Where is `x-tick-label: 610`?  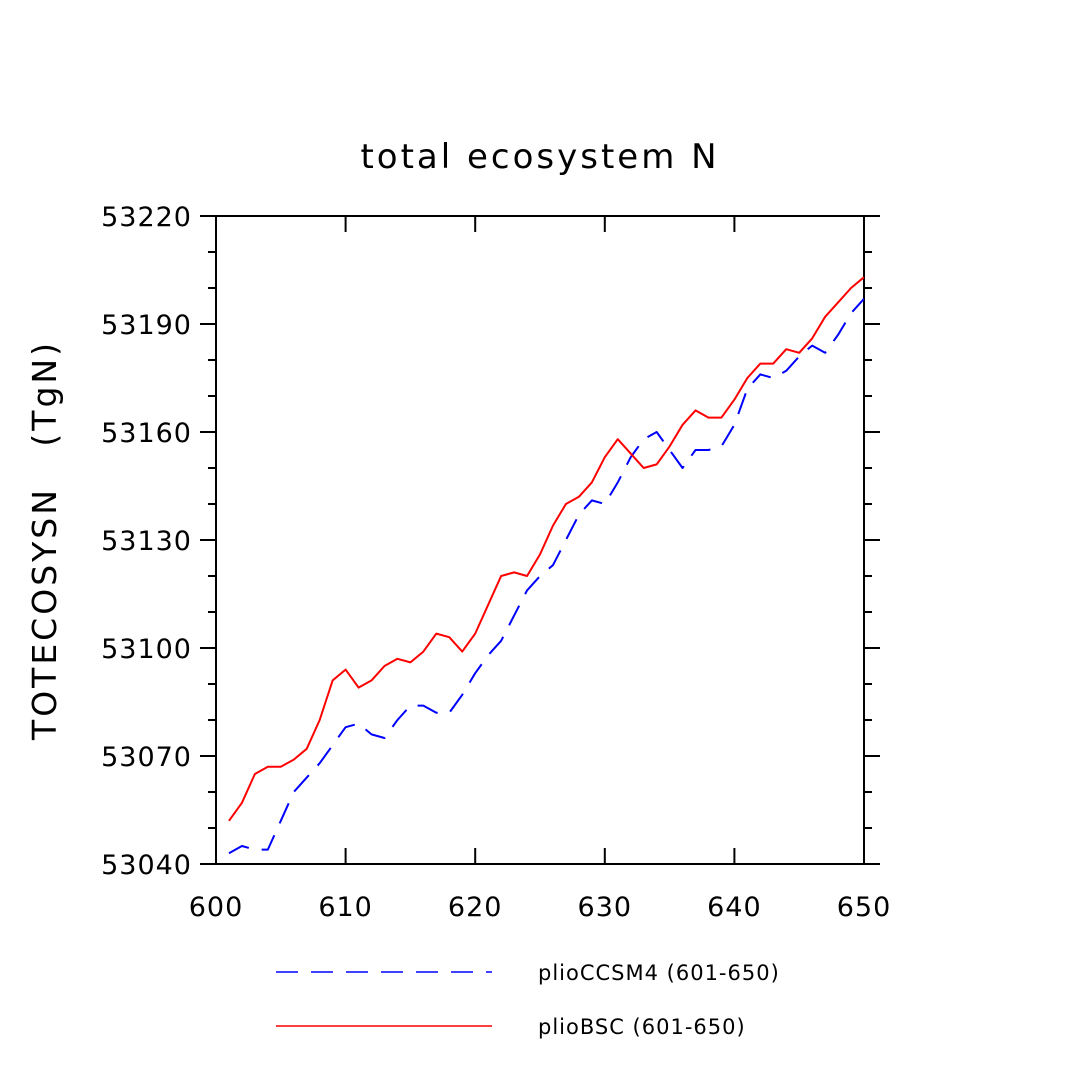 x-tick-label: 610 is located at coordinates (345, 907).